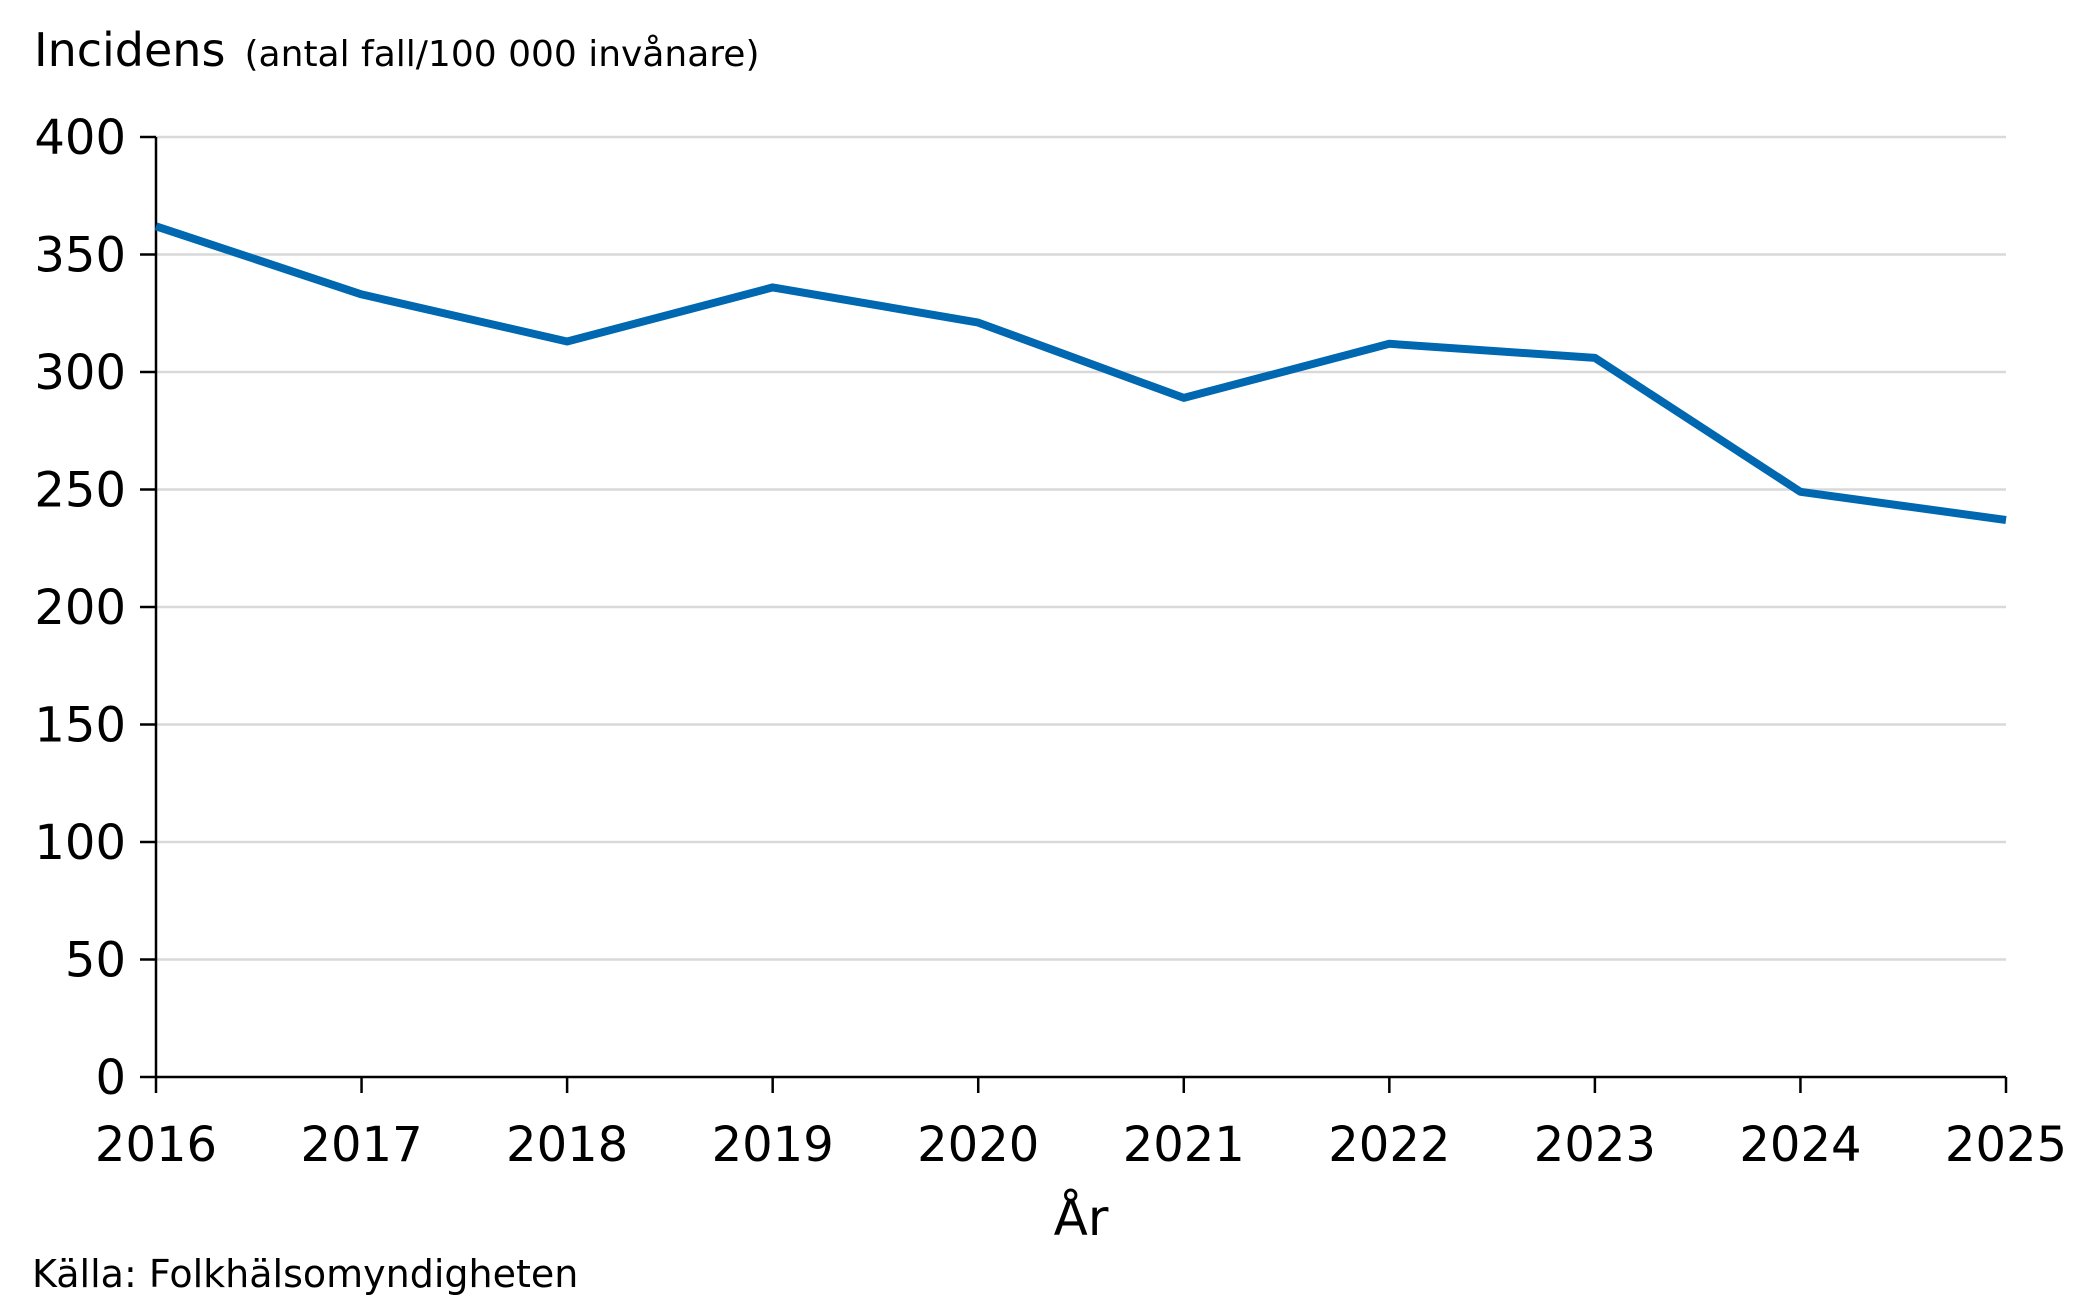 The width and height of the screenshot is (2080, 1300). I want to click on y-tick-label: 150, so click(80, 726).